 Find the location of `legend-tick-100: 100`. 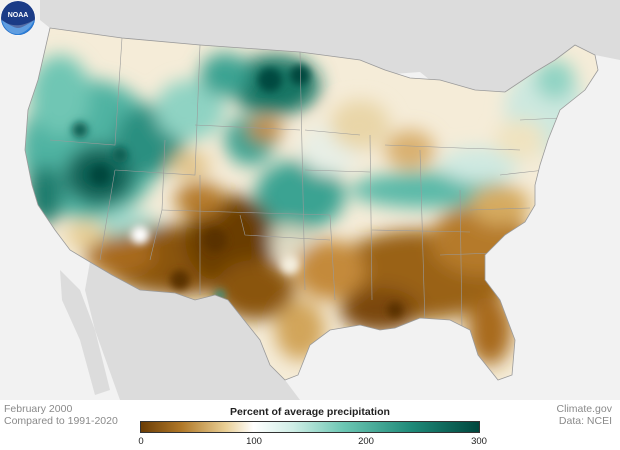

legend-tick-100: 100 is located at coordinates (254, 441).